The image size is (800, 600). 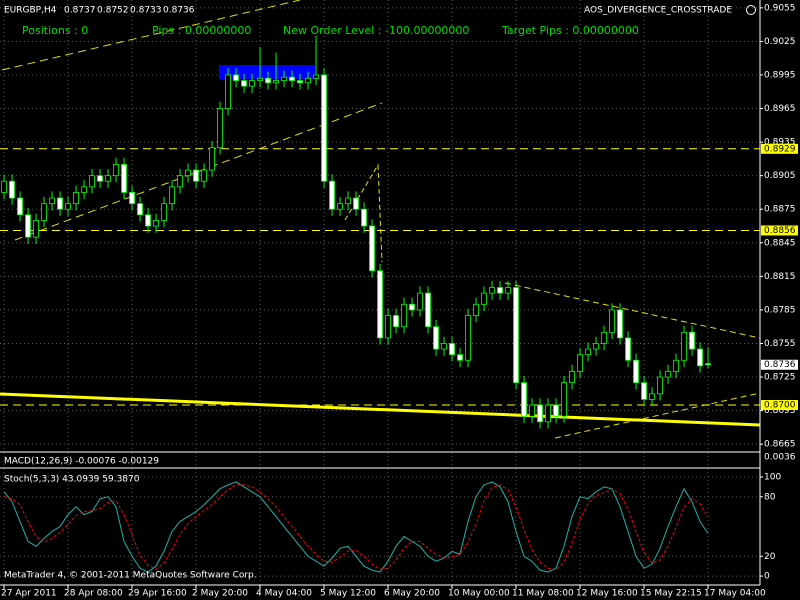 I want to click on level-label: 0.8856, so click(x=780, y=231).